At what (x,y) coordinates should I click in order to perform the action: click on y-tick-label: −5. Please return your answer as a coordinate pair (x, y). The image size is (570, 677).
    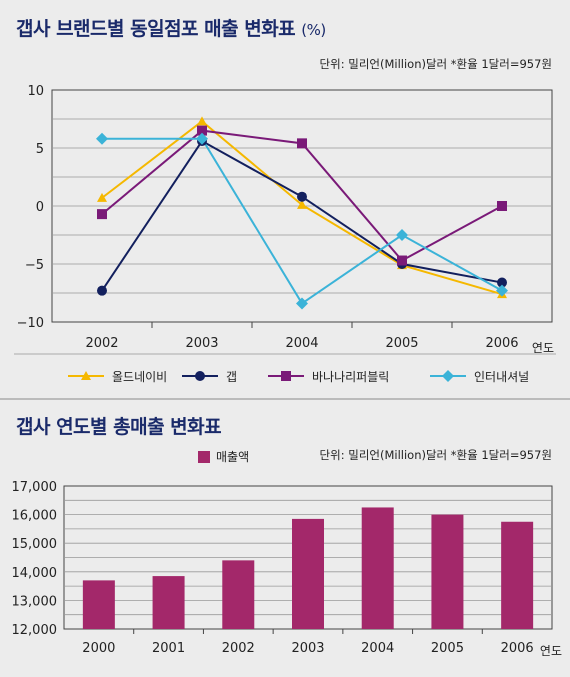
    Looking at the image, I should click on (34, 265).